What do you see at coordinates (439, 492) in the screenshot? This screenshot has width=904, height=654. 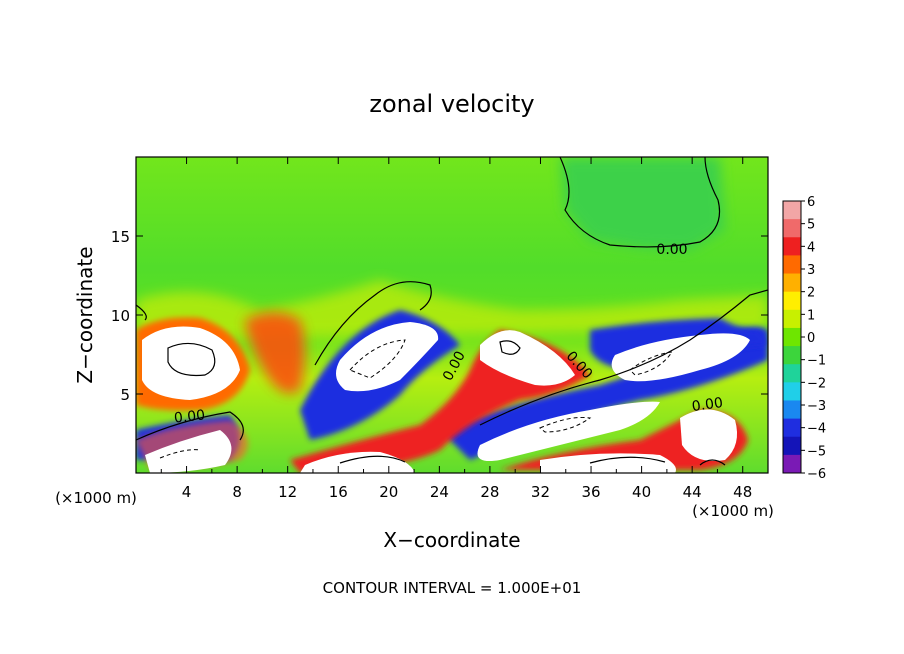 I see `x-tick-label: 24` at bounding box center [439, 492].